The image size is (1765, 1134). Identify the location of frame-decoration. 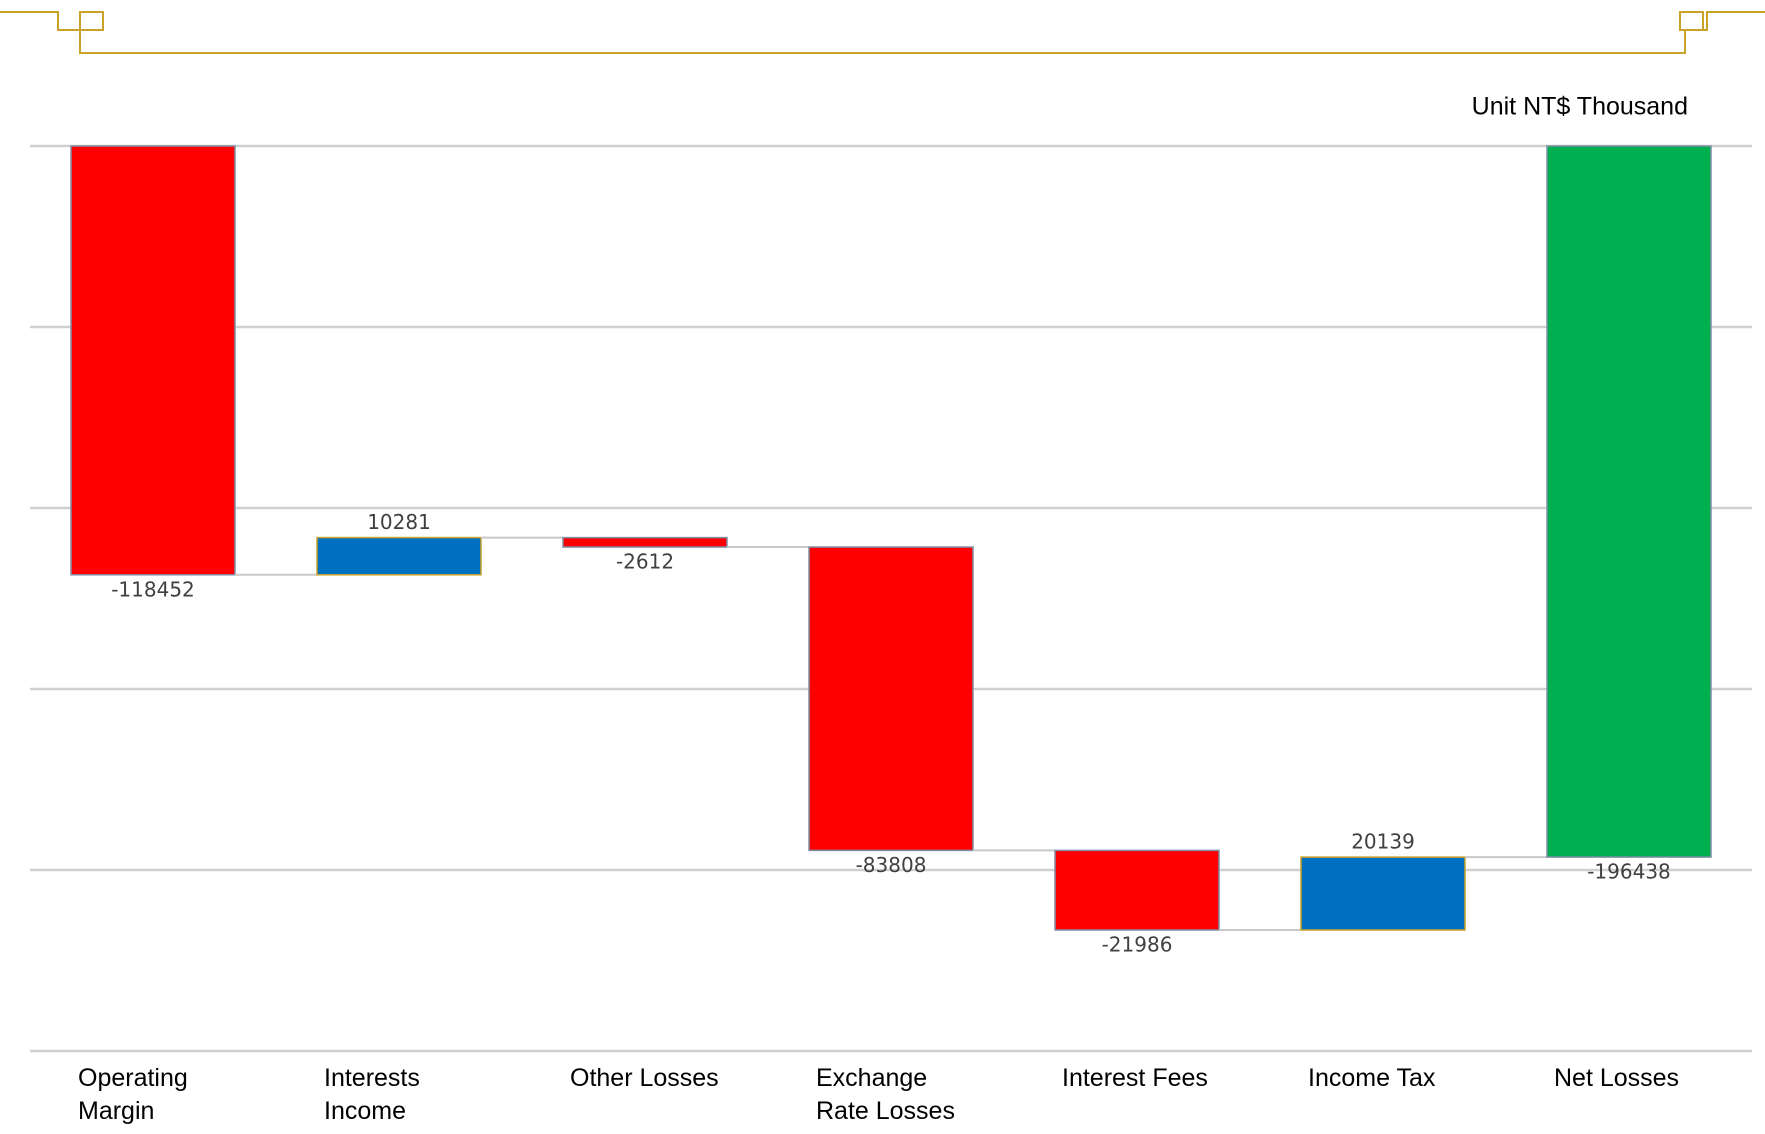
(882, 32).